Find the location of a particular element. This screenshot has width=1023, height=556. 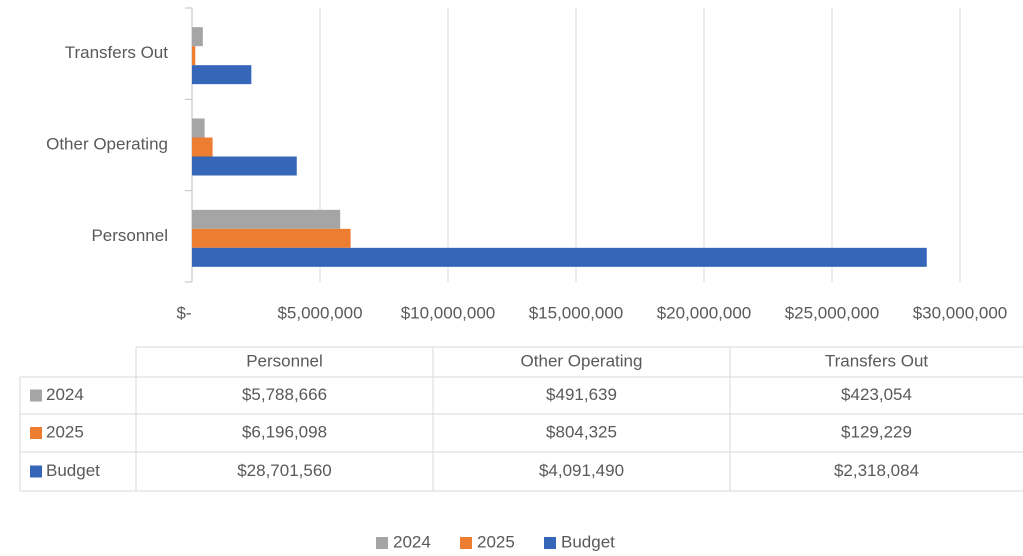

x-tick-label: $10,000,000 is located at coordinates (448, 312).